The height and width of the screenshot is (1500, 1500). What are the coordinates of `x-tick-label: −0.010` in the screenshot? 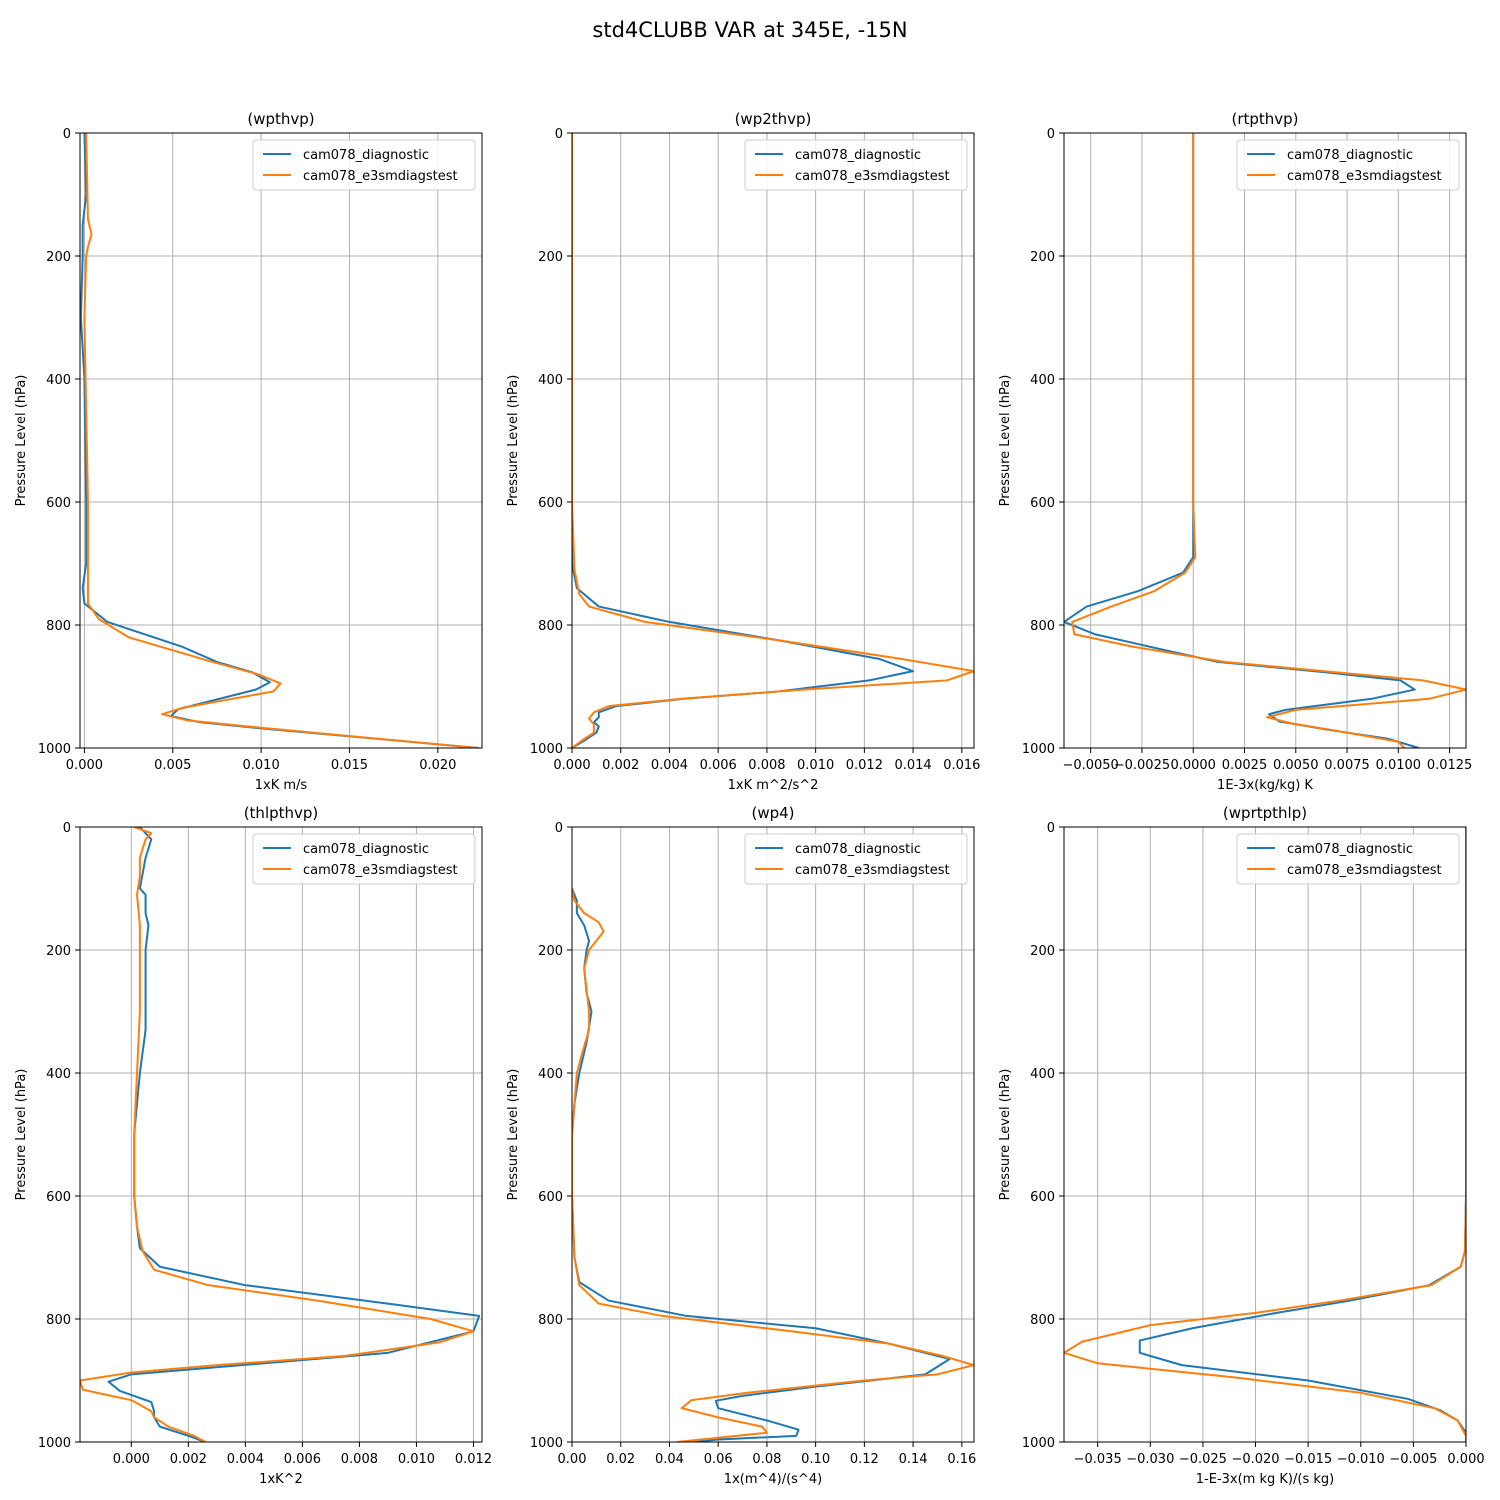 It's located at (1361, 1459).